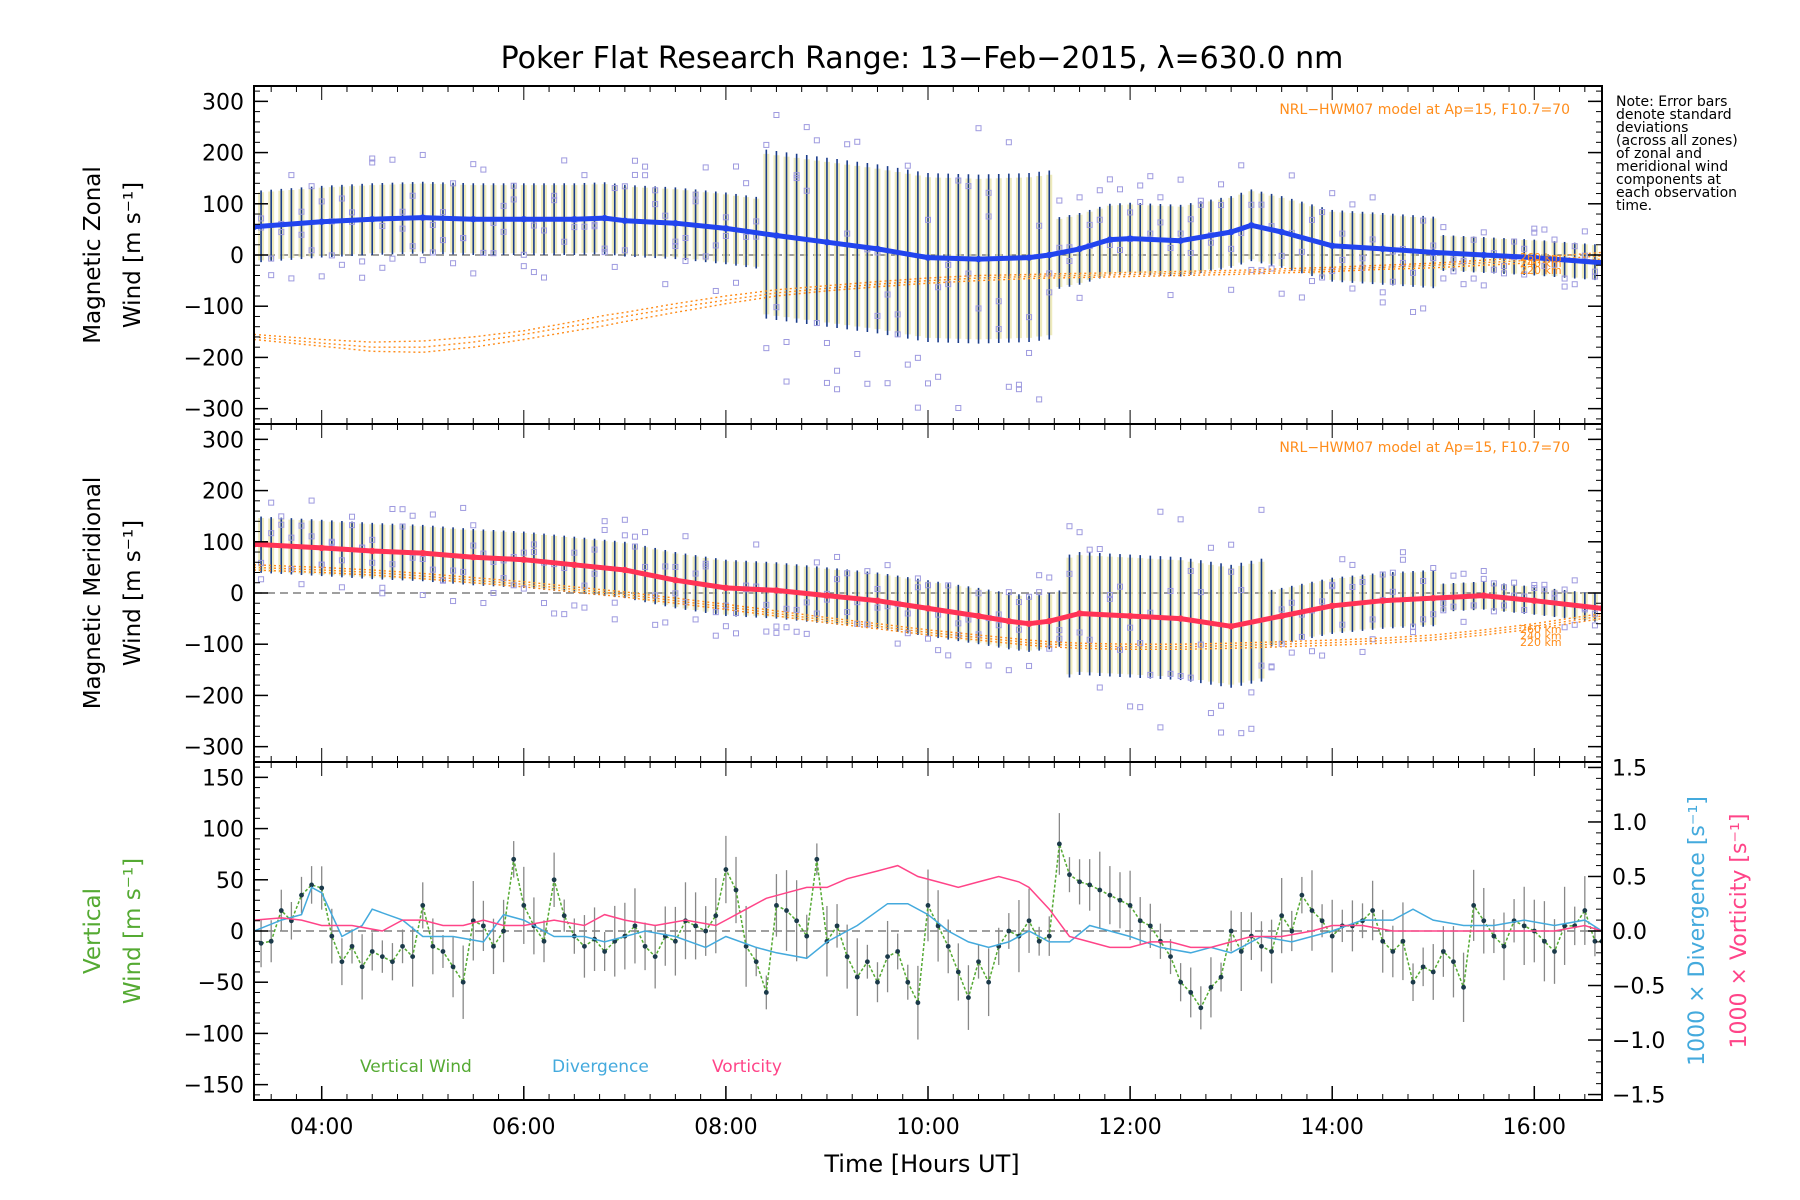 The width and height of the screenshot is (1800, 1200). I want to click on model-altitude-label: 260 km, so click(1541, 629).